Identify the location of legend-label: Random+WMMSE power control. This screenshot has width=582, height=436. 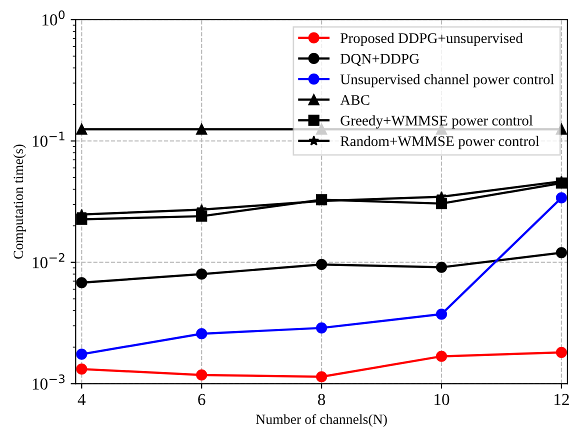
(440, 143).